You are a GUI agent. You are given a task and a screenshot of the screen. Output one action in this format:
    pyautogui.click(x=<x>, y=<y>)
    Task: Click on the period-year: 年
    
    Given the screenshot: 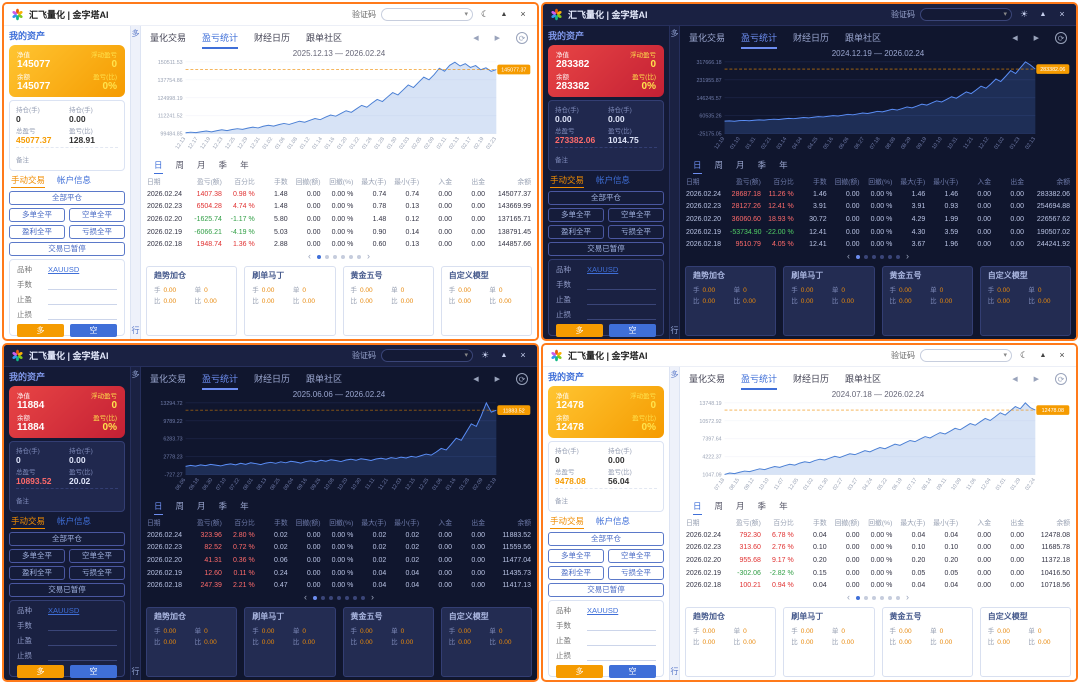 What is the action you would take?
    pyautogui.click(x=244, y=165)
    